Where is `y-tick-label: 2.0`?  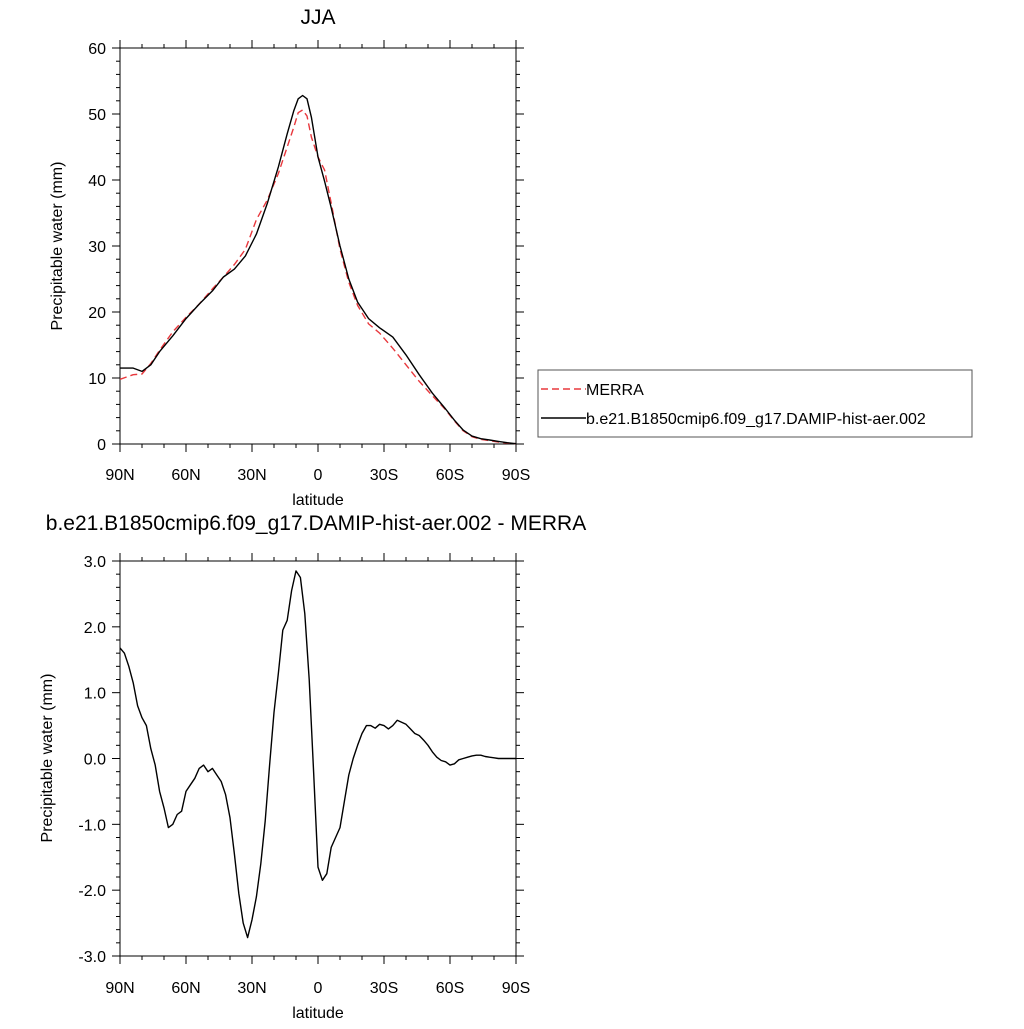
y-tick-label: 2.0 is located at coordinates (95, 628).